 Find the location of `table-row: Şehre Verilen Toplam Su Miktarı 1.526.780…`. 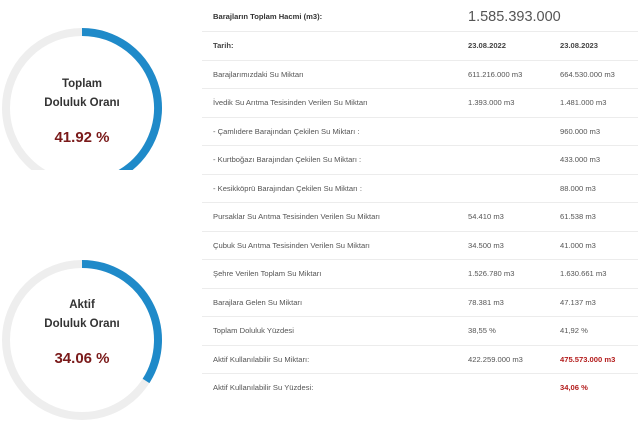

table-row: Şehre Verilen Toplam Su Miktarı 1.526.780… is located at coordinates (420, 274).